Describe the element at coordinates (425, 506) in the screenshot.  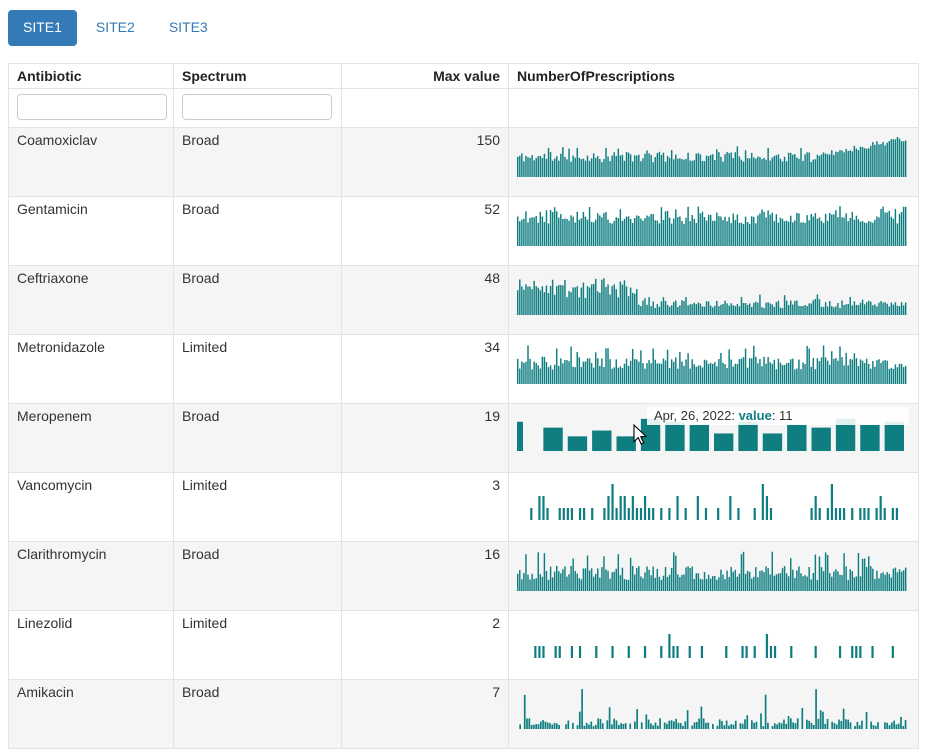
I see `max-value-cell: 3` at that location.